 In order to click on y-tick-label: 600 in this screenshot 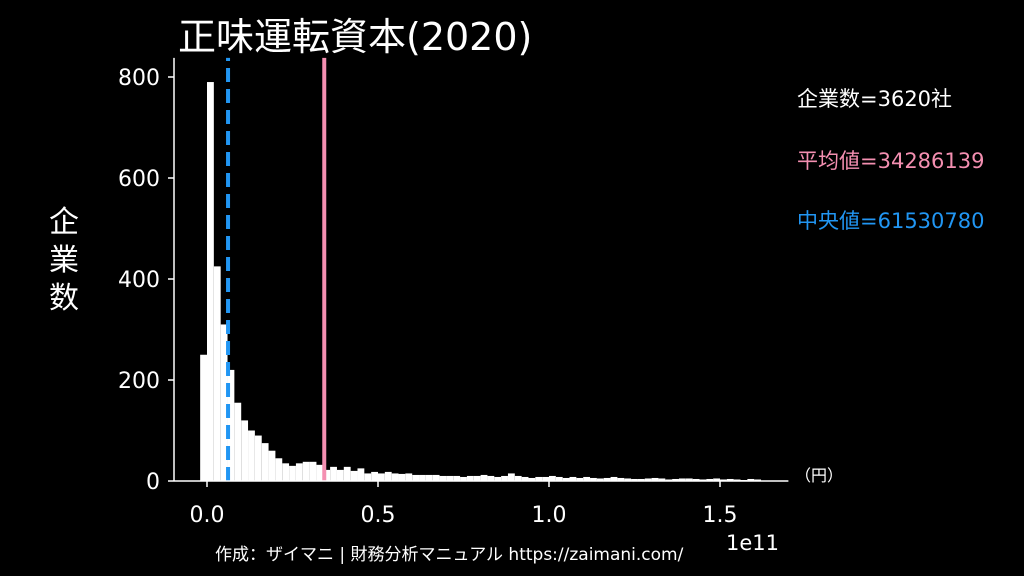, I will do `click(139, 179)`.